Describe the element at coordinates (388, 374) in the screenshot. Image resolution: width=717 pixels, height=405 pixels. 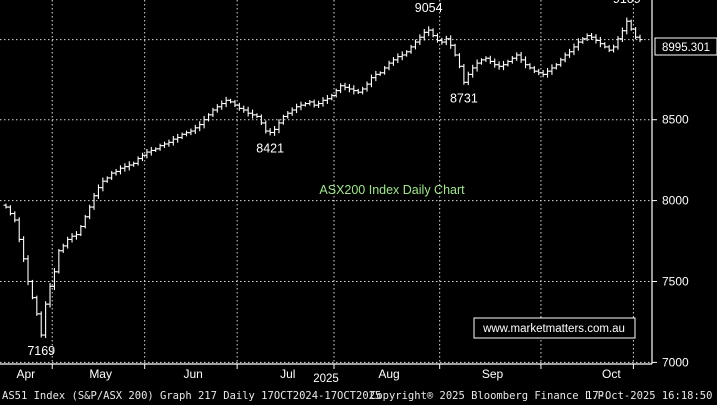
I see `x-tick-label: Aug` at that location.